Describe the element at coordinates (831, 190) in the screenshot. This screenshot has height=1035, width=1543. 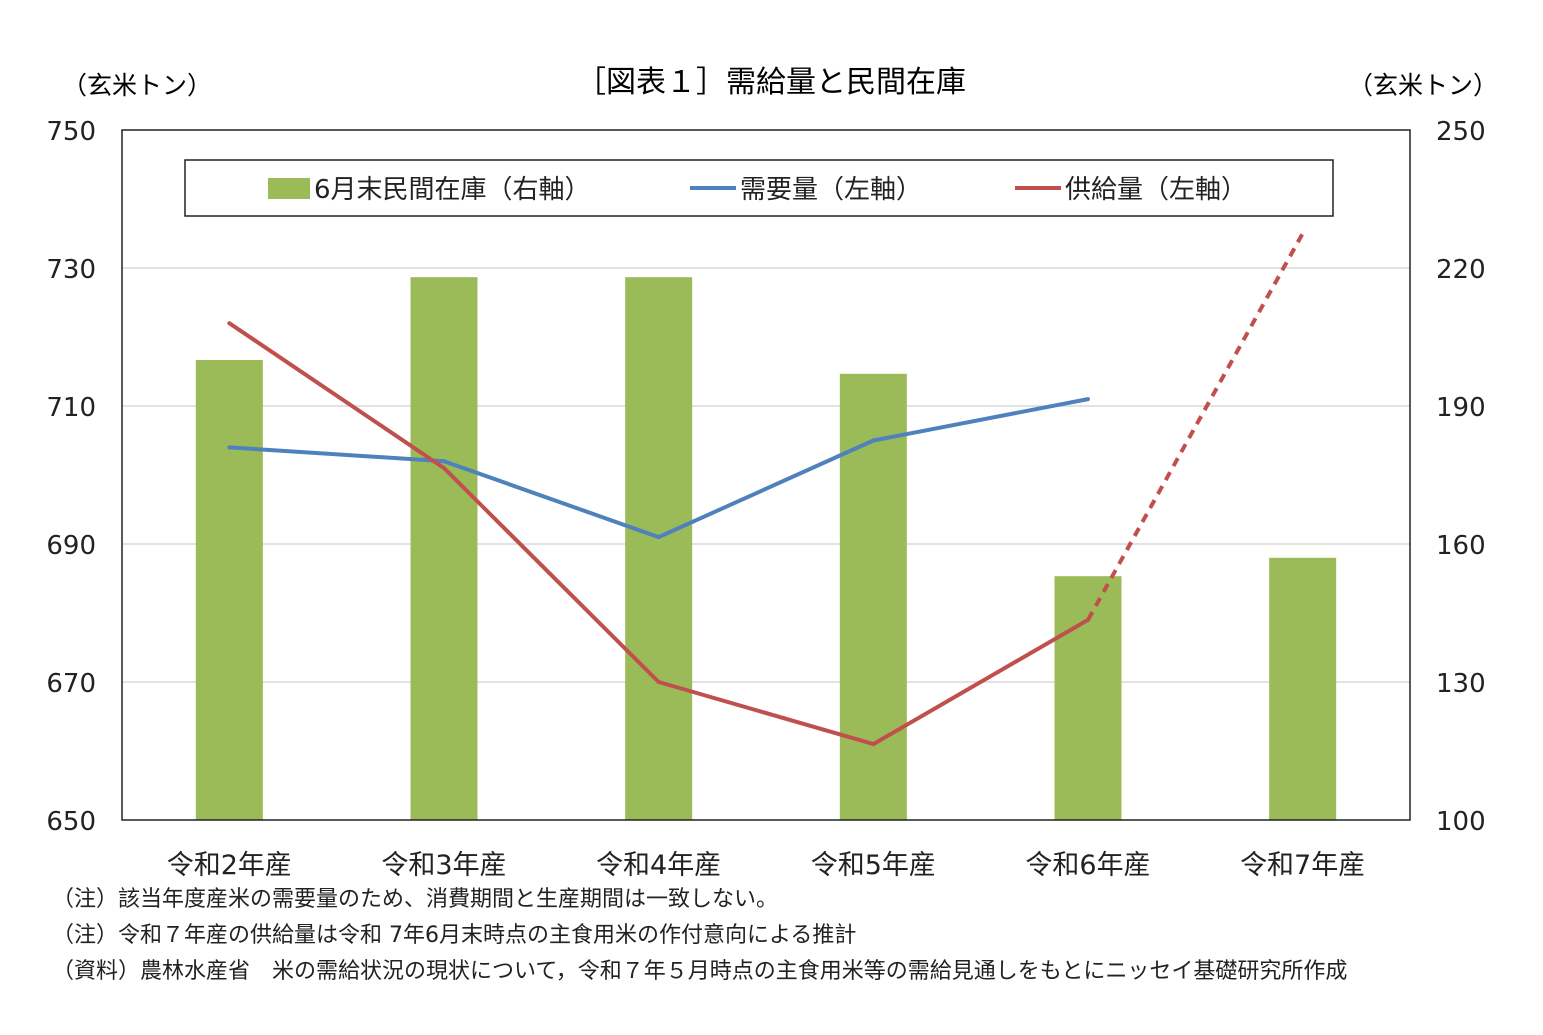
I see `legend-label-line: 需要量（左軸）` at that location.